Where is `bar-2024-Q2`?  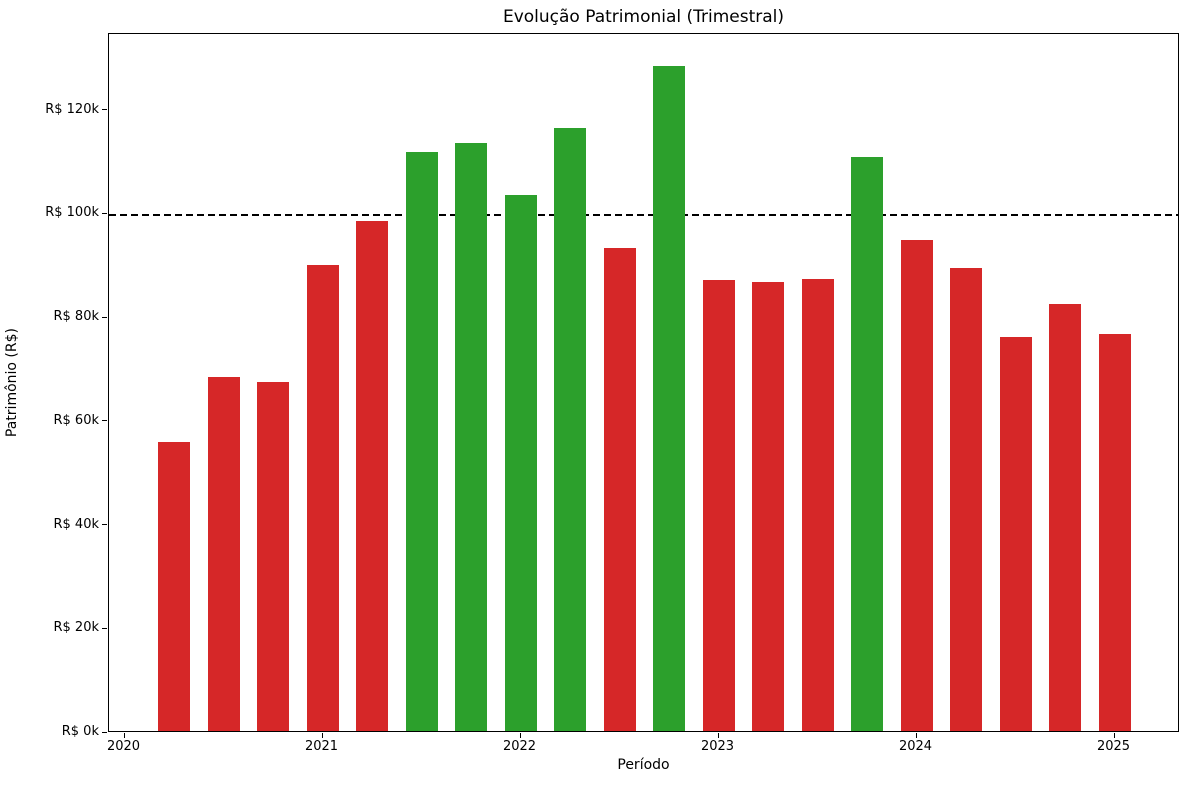
bar-2024-Q2 is located at coordinates (966, 499).